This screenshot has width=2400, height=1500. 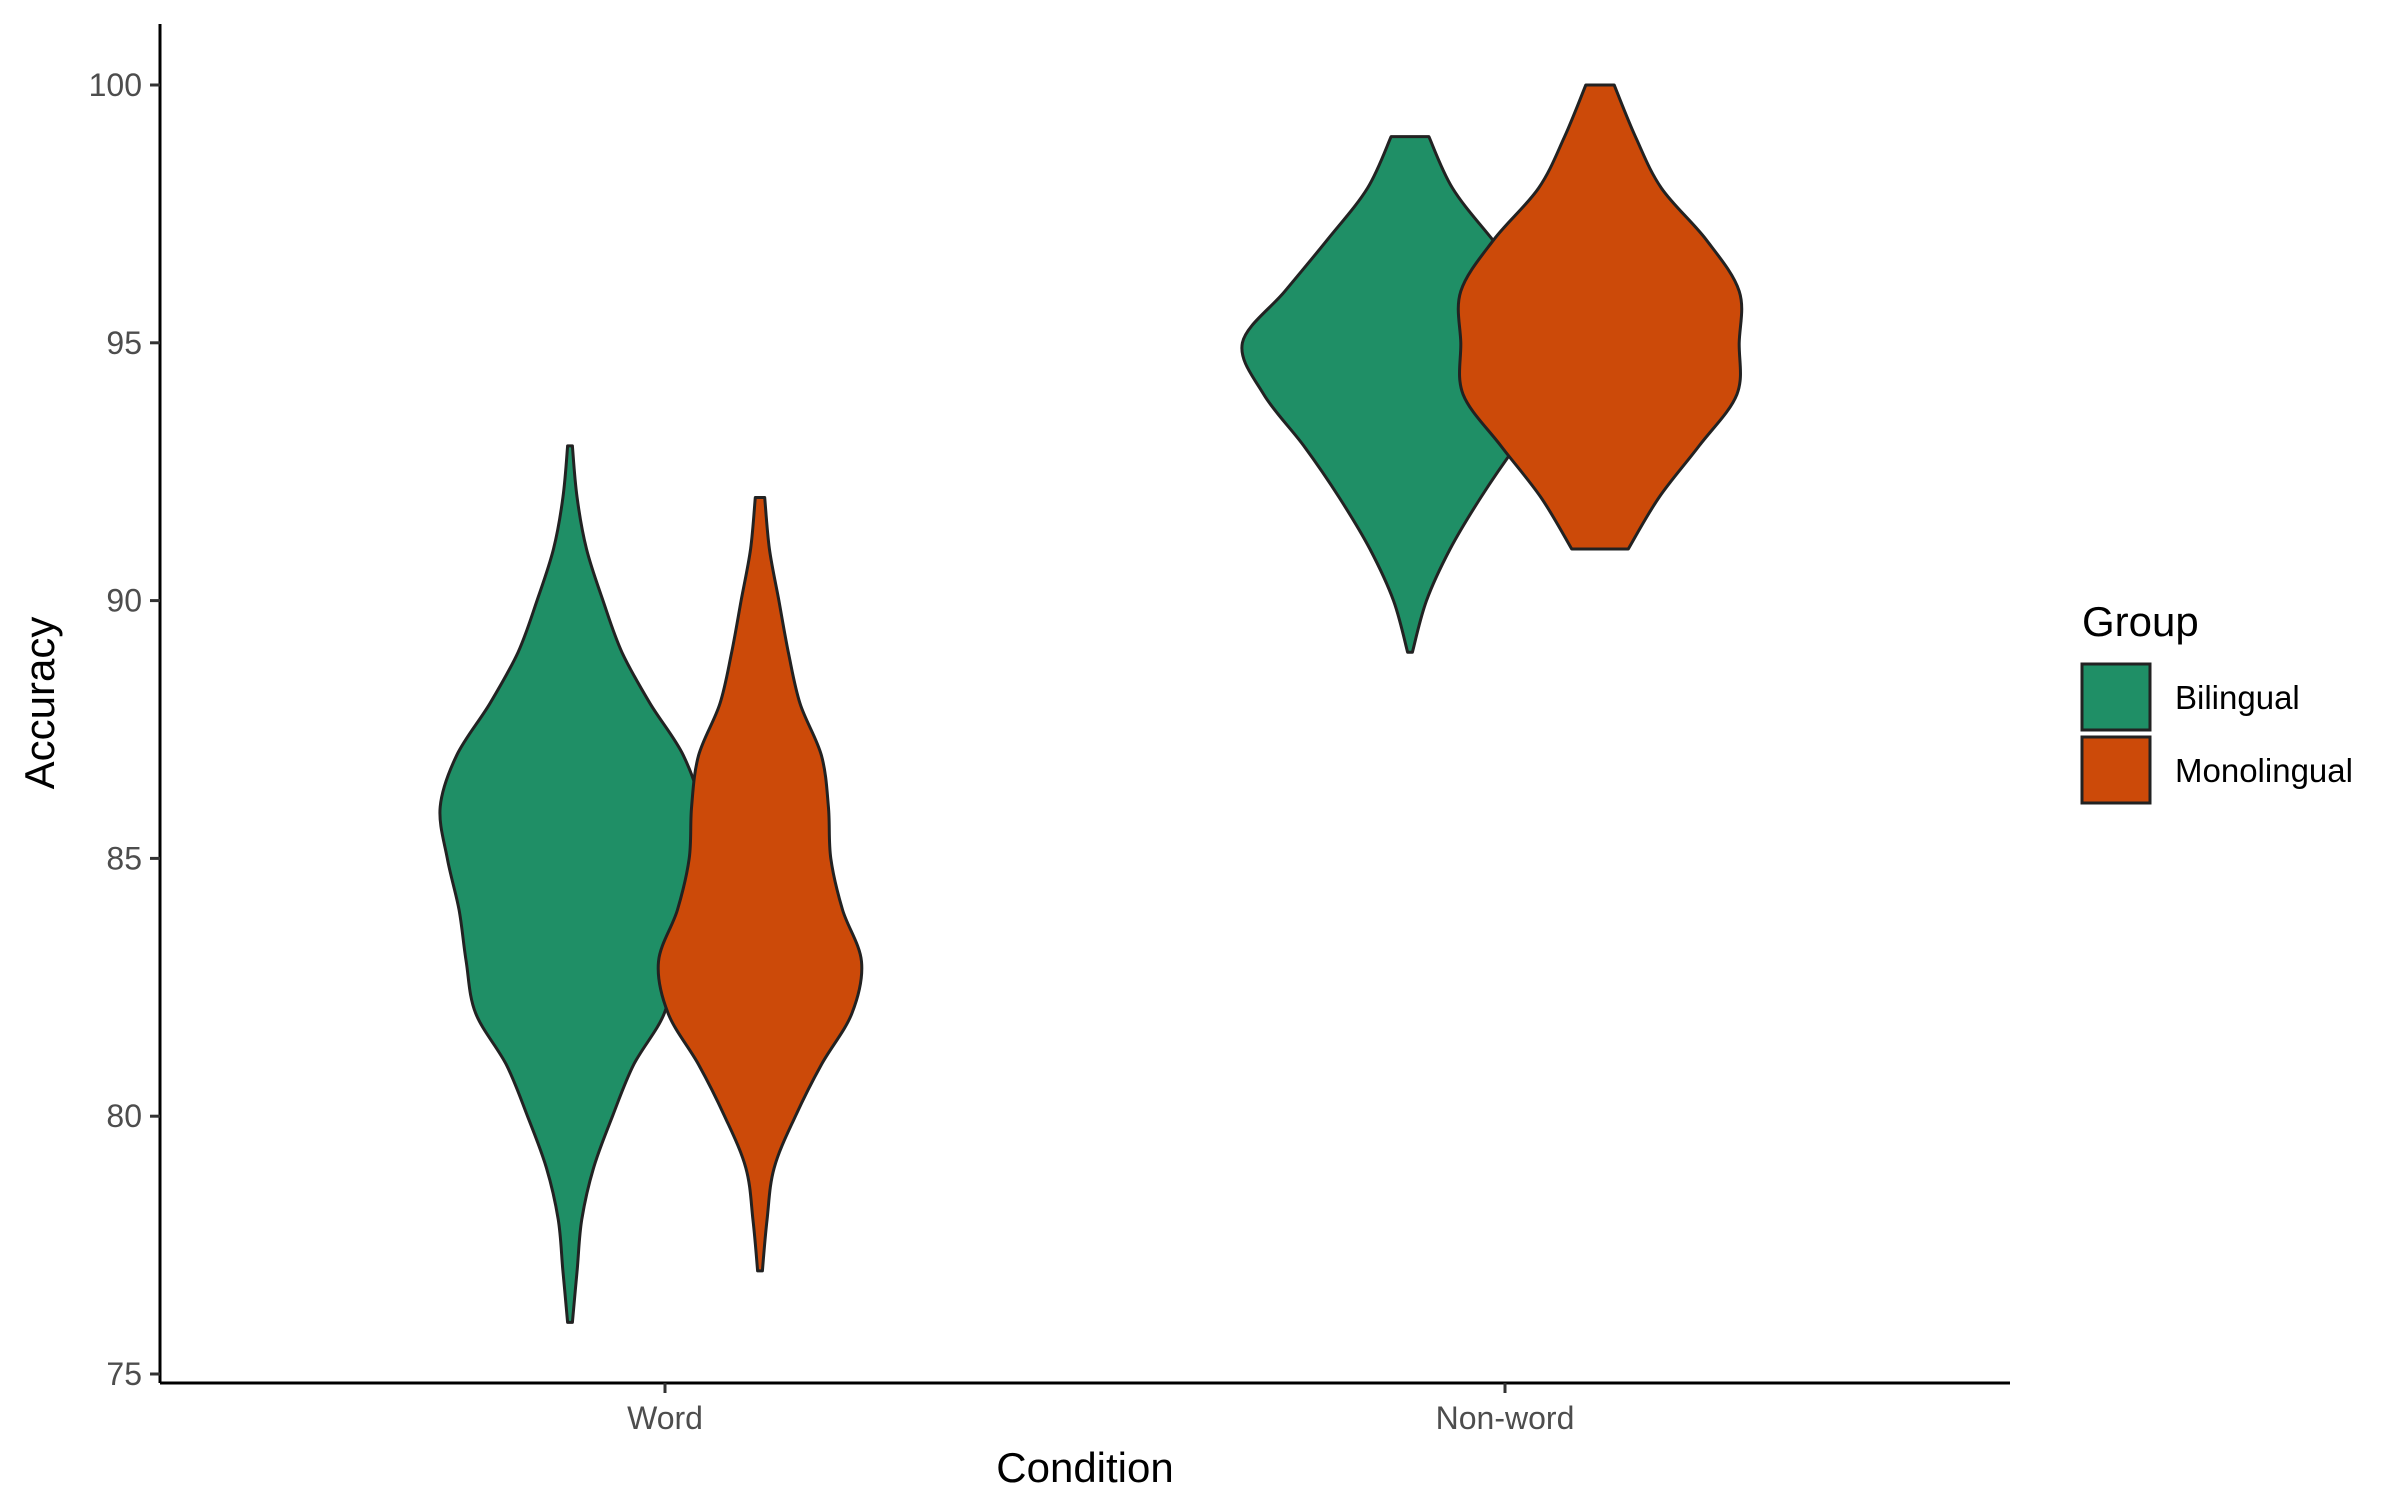 I want to click on legend-label-bilingual: Bilingual, so click(x=2237, y=697).